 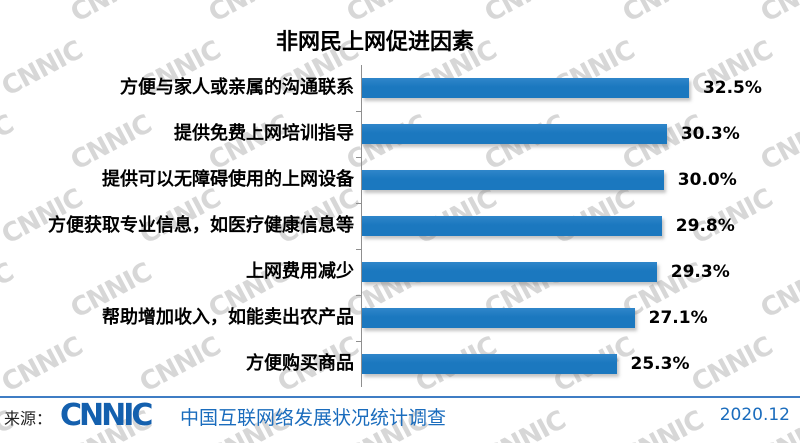 I want to click on category-label: 上网费用减少, so click(x=300, y=271).